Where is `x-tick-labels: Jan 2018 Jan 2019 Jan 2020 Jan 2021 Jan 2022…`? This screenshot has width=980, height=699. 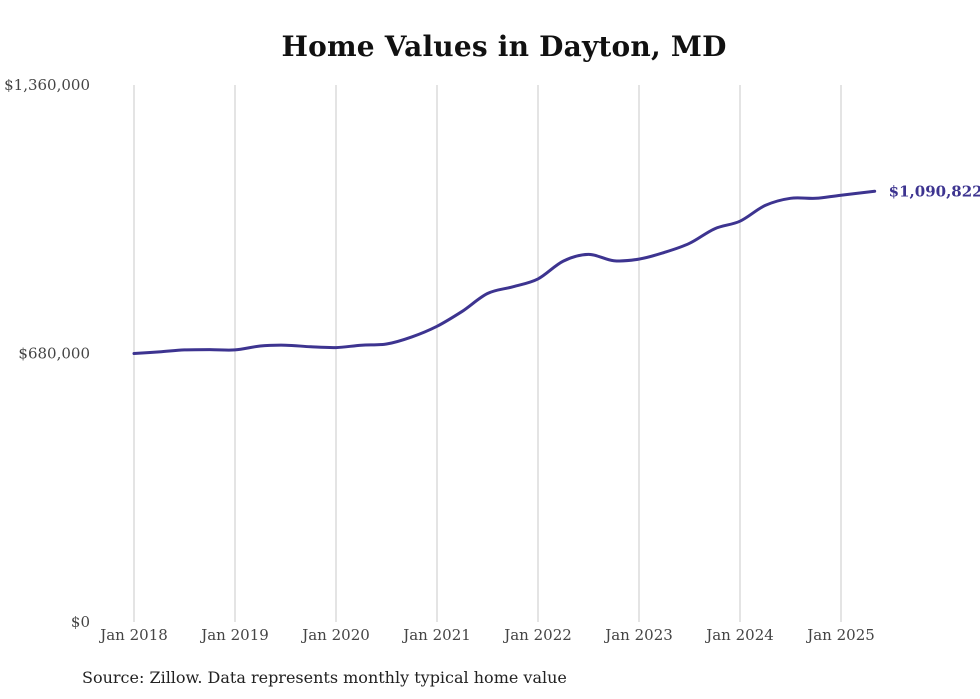 x-tick-labels: Jan 2018 Jan 2019 Jan 2020 Jan 2021 Jan 2022… is located at coordinates (486, 635).